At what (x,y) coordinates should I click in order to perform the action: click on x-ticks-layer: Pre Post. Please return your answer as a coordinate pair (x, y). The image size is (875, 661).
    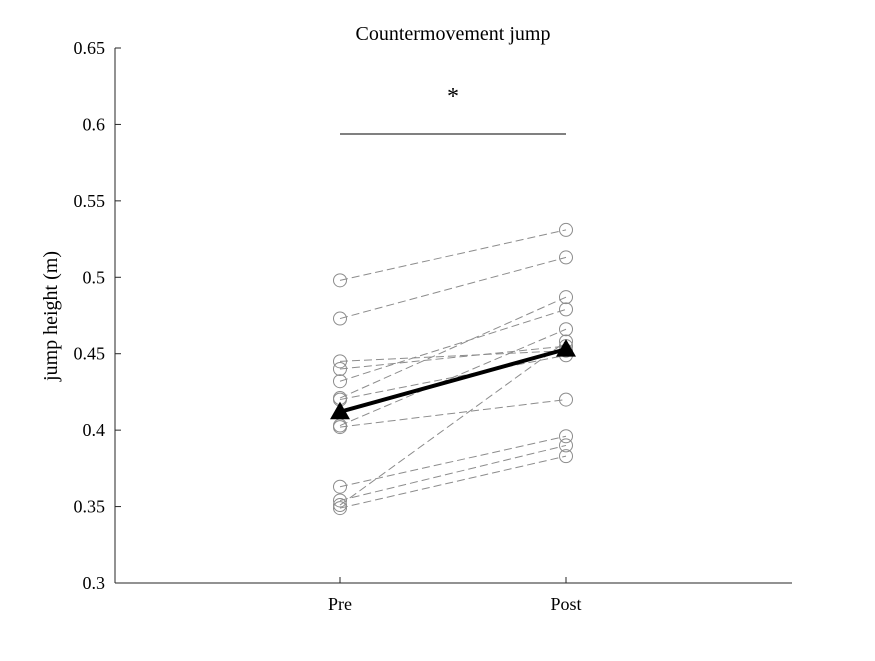
    Looking at the image, I should click on (455, 595).